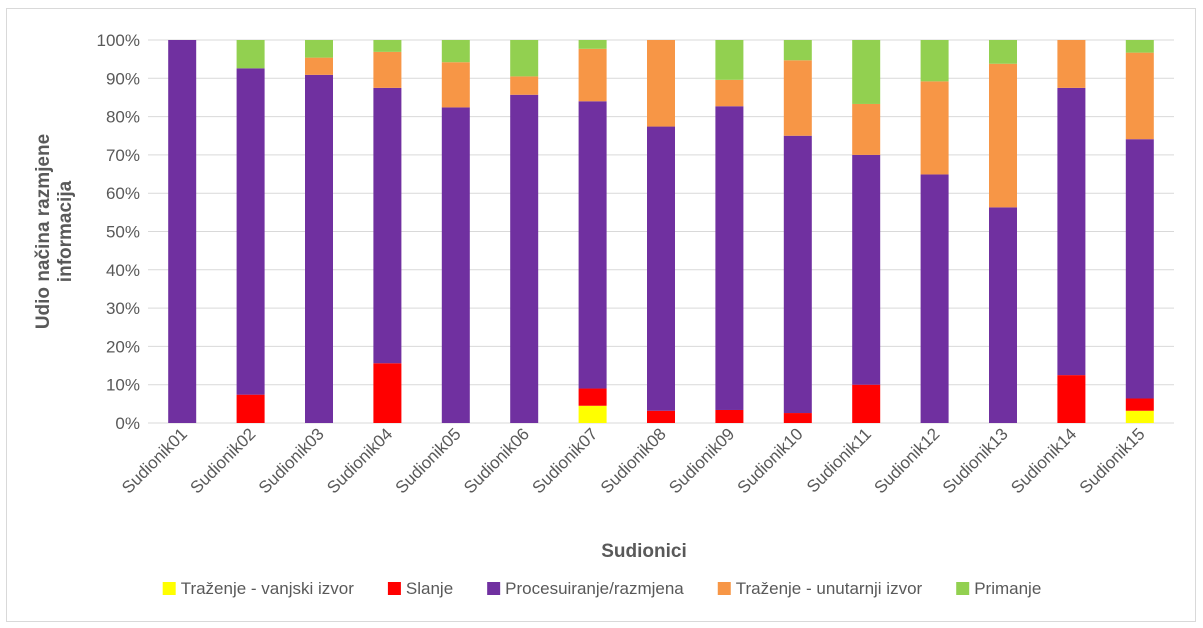 The image size is (1203, 628). Describe the element at coordinates (123, 270) in the screenshot. I see `y-tick-label: 40%` at that location.